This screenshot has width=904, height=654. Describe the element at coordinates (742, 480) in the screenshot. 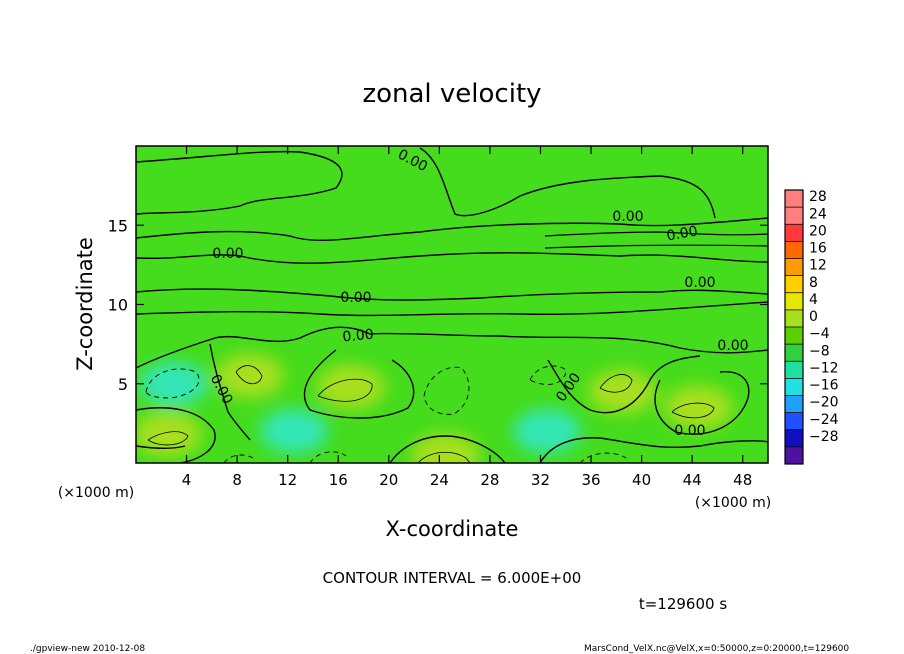

I see `x-tick-label-48: 48` at that location.